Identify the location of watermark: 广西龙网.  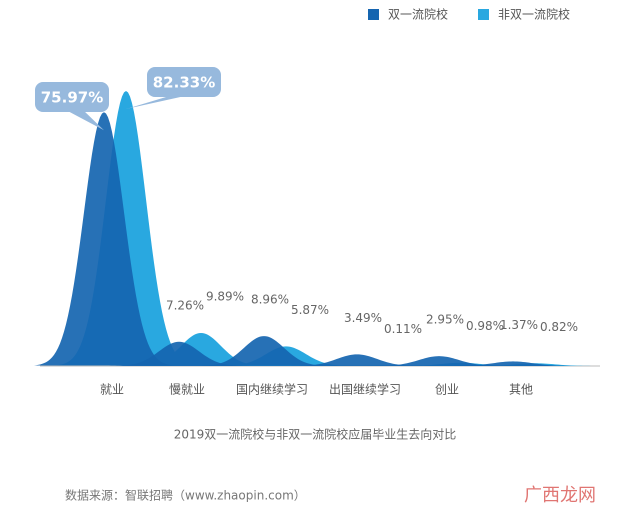
(560, 495).